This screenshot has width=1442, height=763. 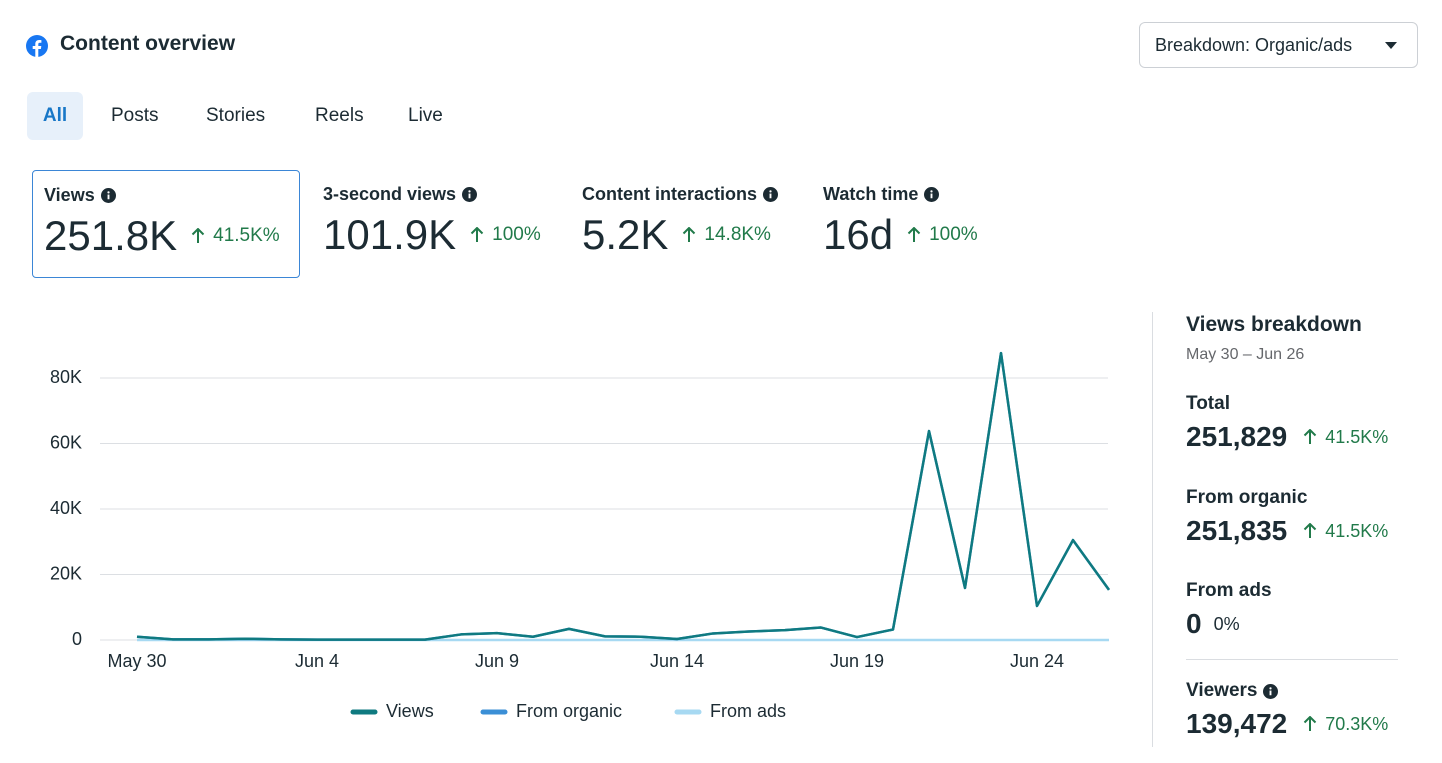 What do you see at coordinates (66, 377) in the screenshot?
I see `y-tick-label: 80K` at bounding box center [66, 377].